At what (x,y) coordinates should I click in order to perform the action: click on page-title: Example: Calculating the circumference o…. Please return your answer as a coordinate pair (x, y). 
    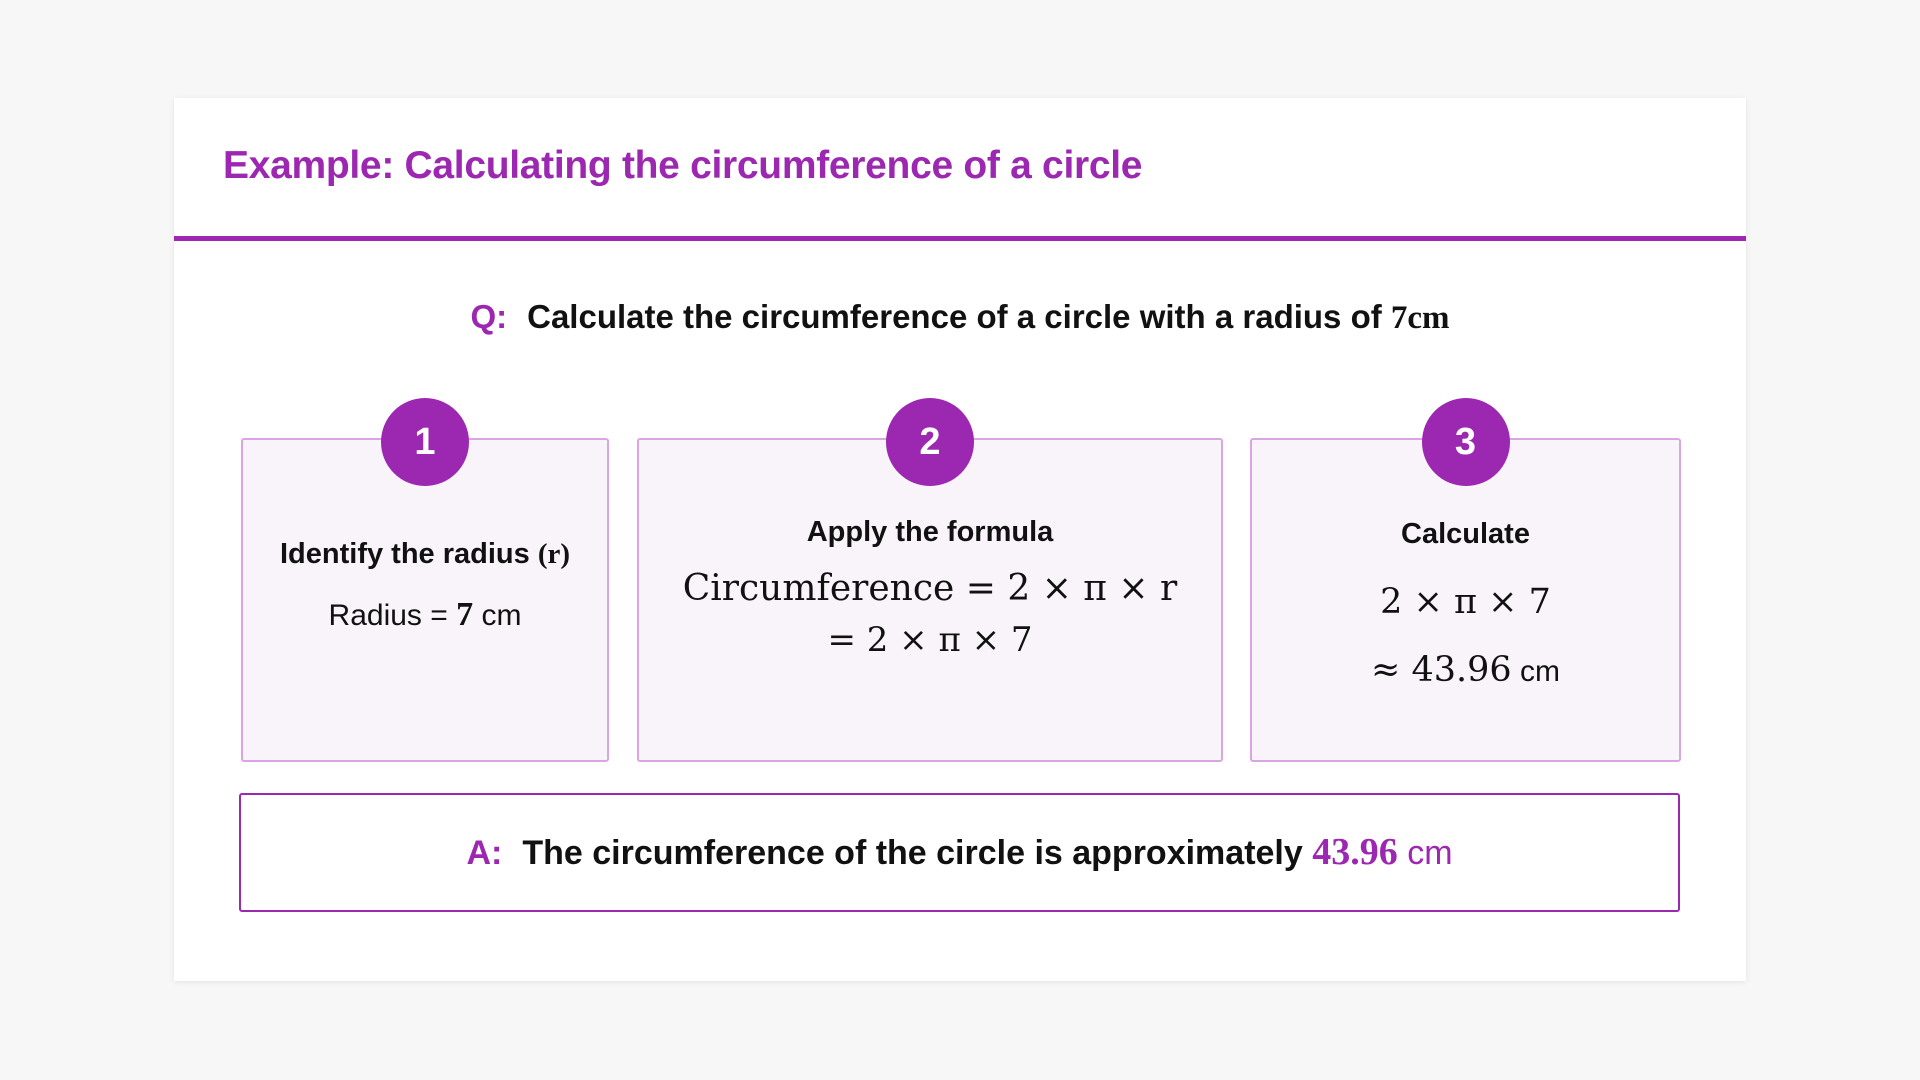
    Looking at the image, I should click on (683, 165).